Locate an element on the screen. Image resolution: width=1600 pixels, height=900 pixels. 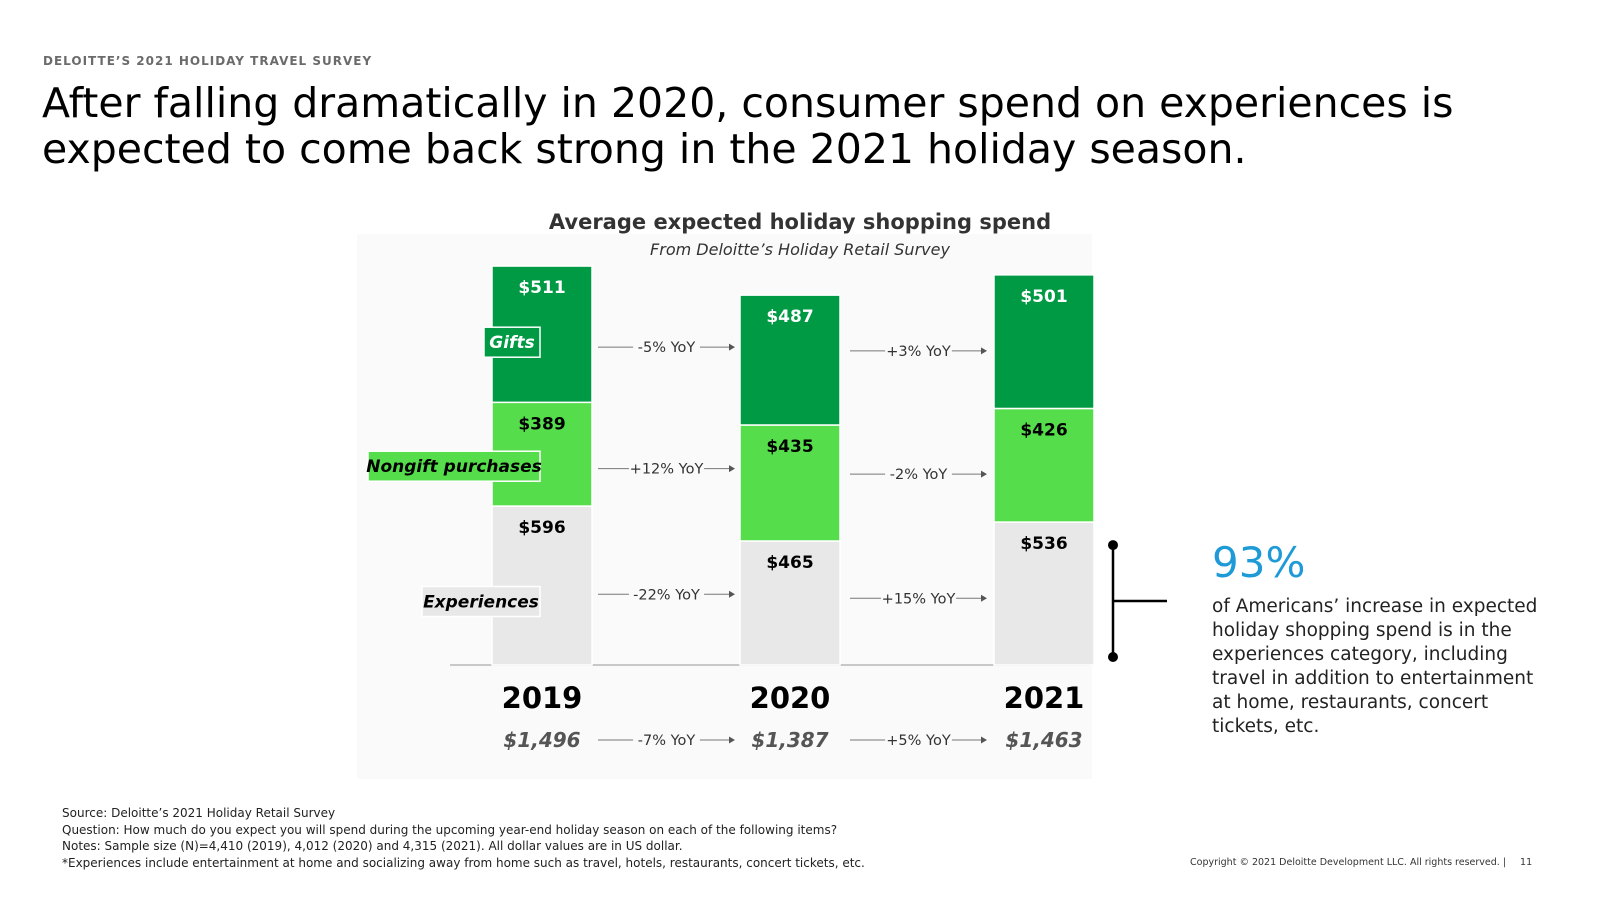
bar-gifts-2021 is located at coordinates (1044, 342).